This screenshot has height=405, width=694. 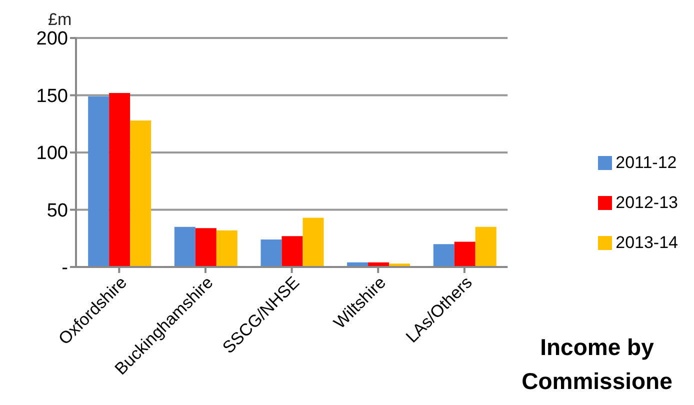 I want to click on y-tick-label: 200, so click(x=52, y=39).